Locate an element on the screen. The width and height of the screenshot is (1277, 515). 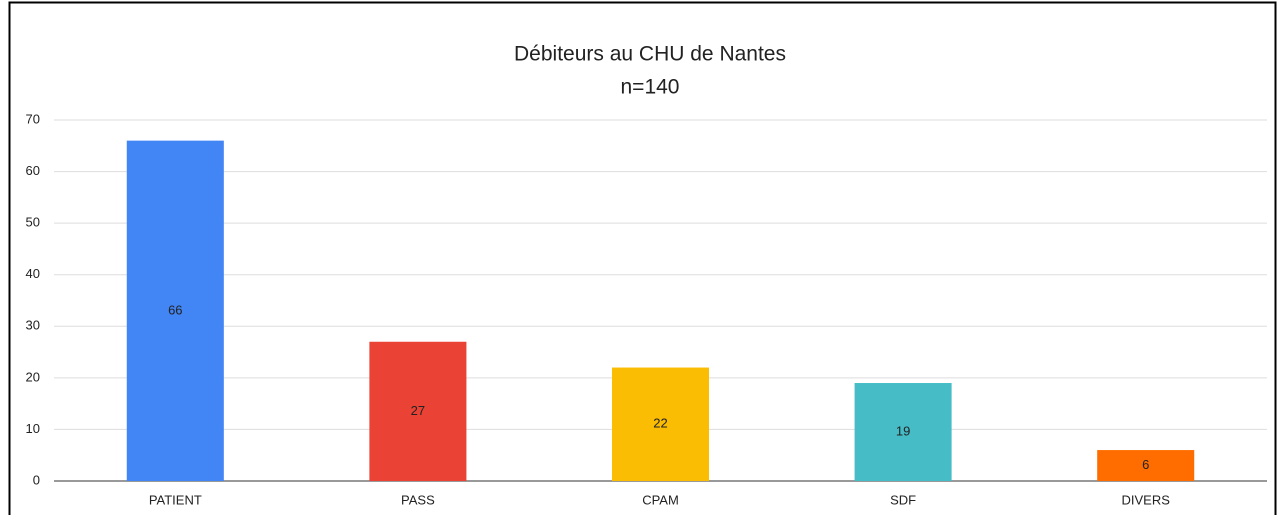
data-label: 22 is located at coordinates (660, 423).